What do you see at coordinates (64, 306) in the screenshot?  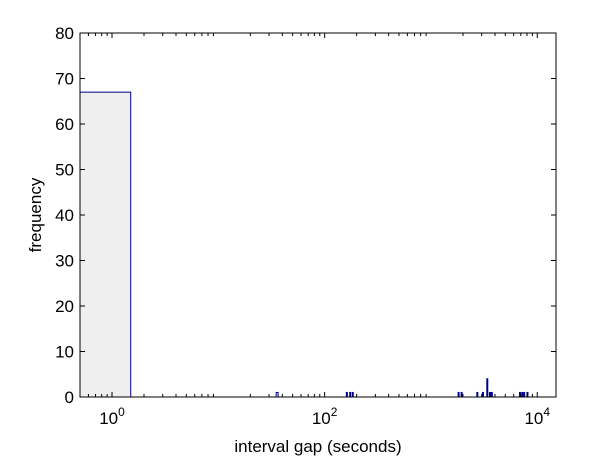 I see `y-tick-label: 20` at bounding box center [64, 306].